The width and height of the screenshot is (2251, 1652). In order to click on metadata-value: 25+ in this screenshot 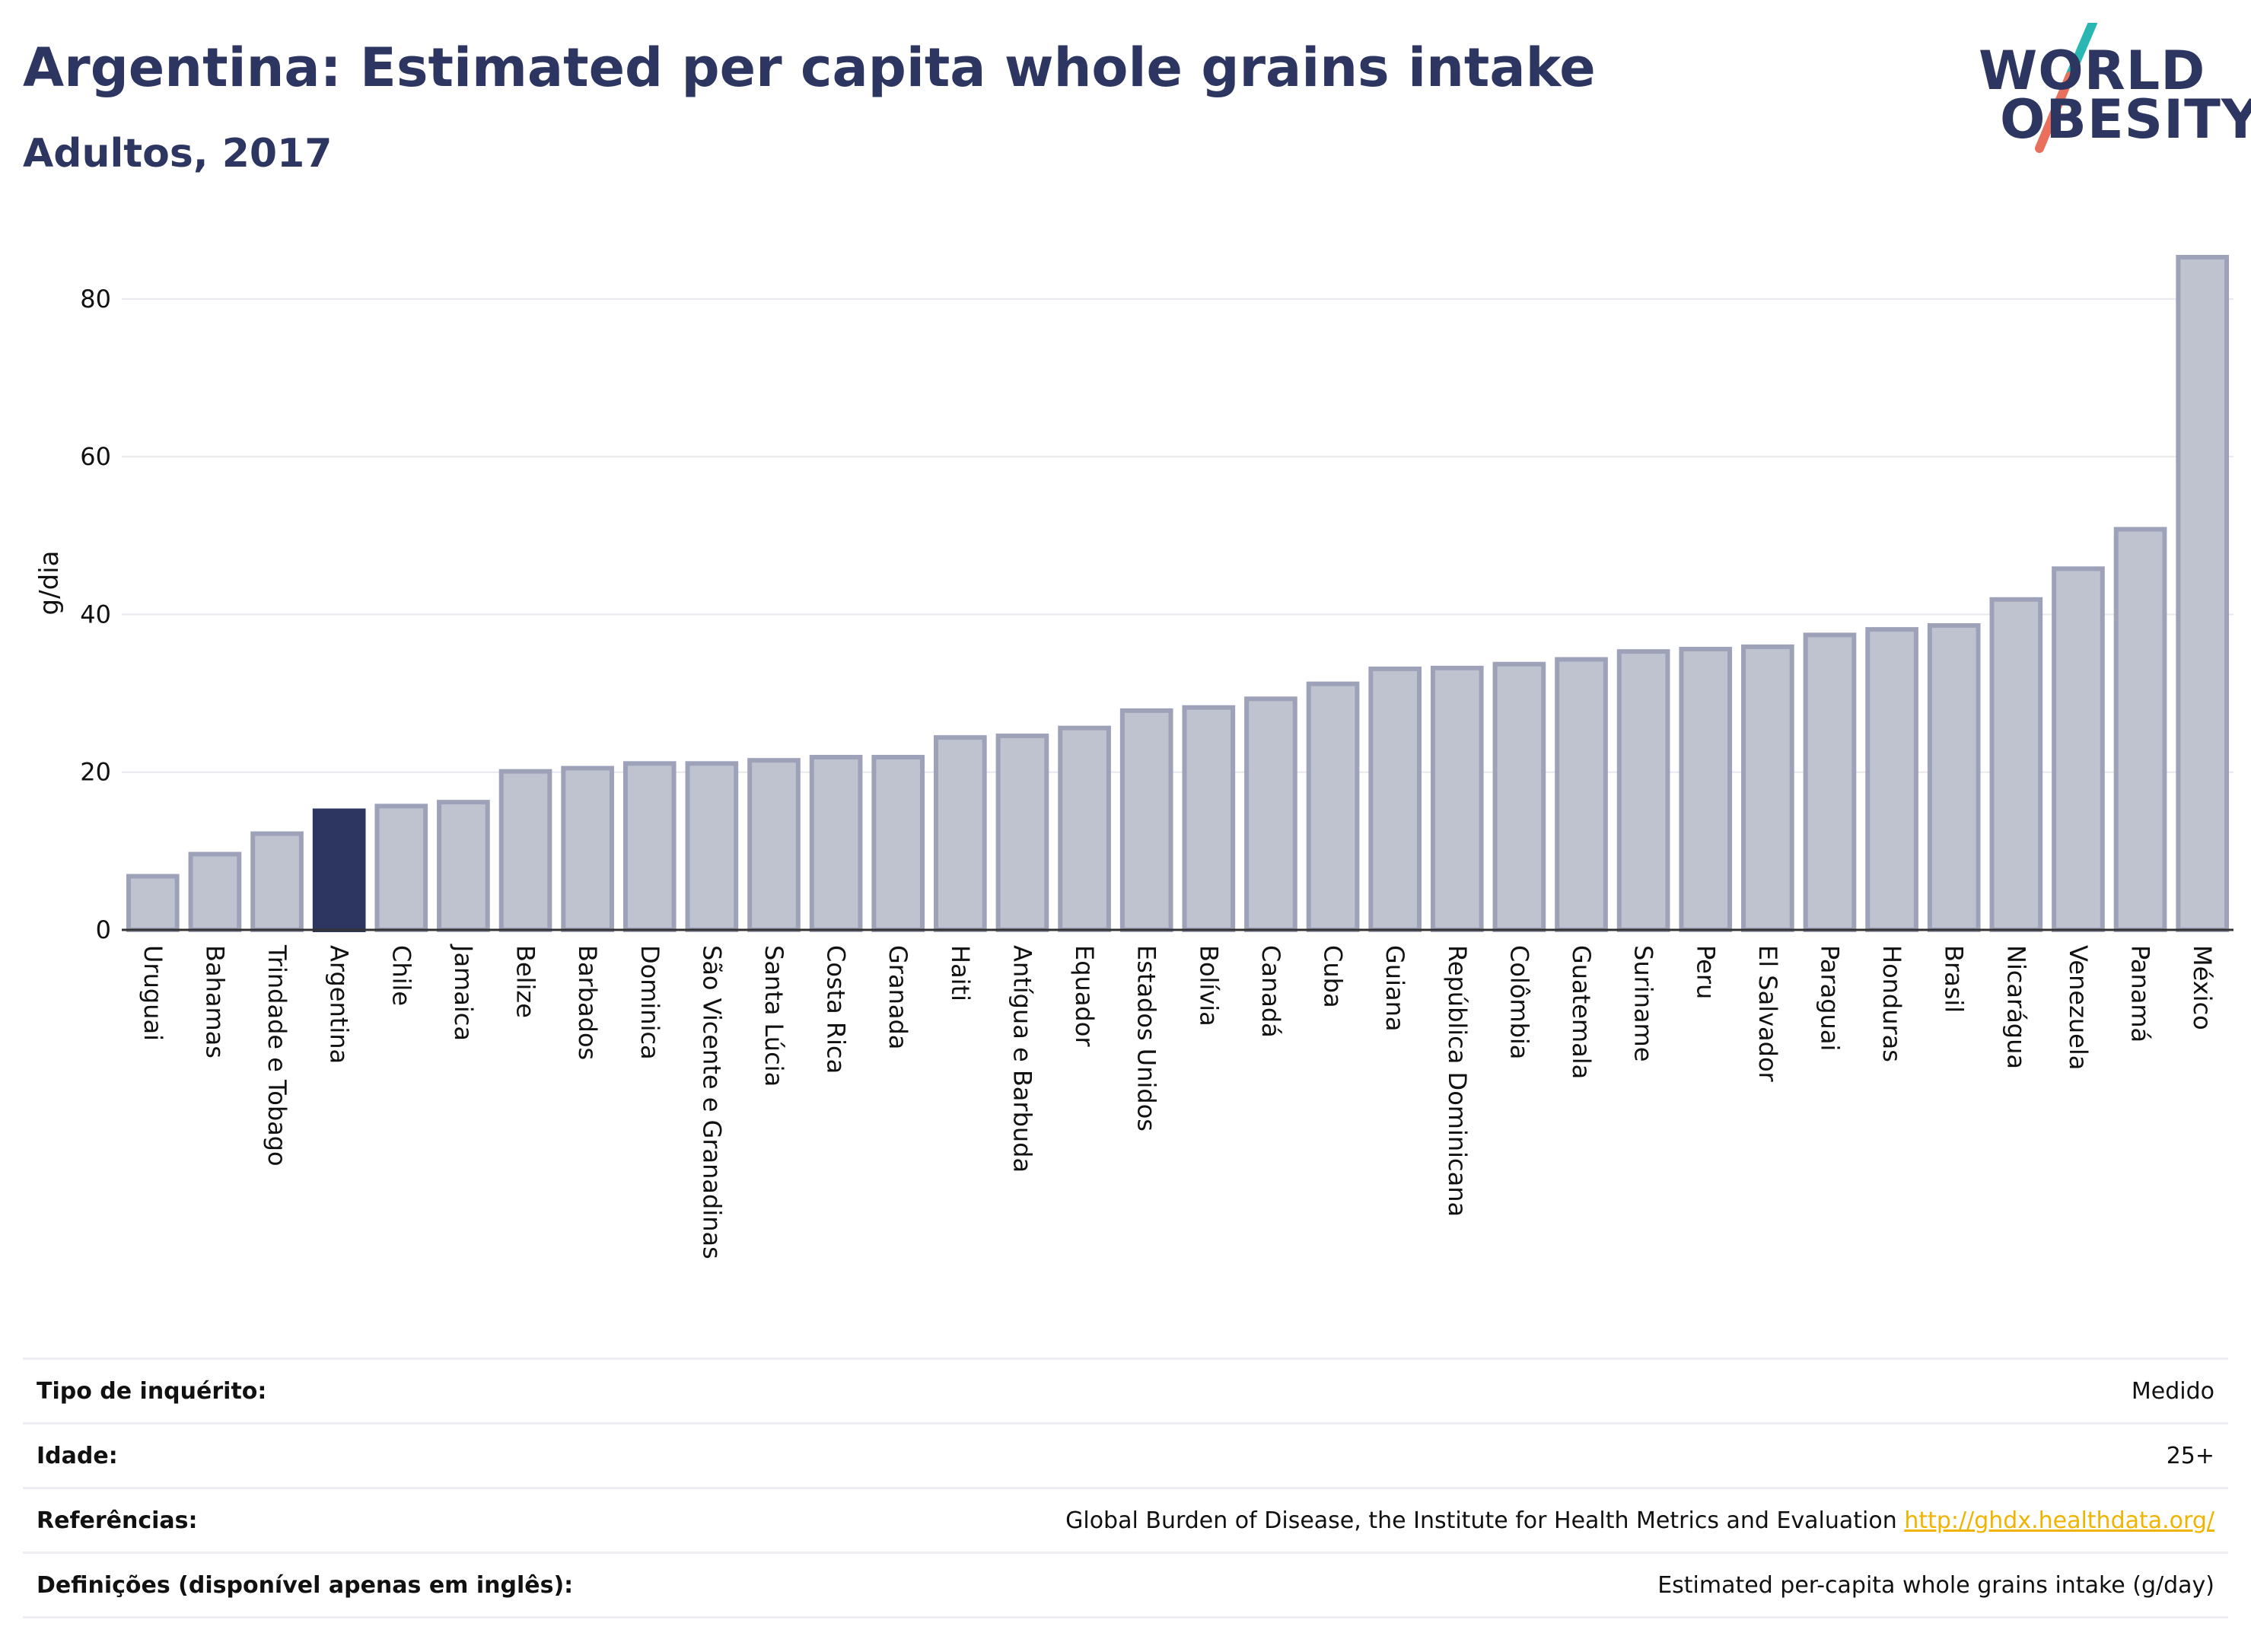, I will do `click(2190, 1455)`.